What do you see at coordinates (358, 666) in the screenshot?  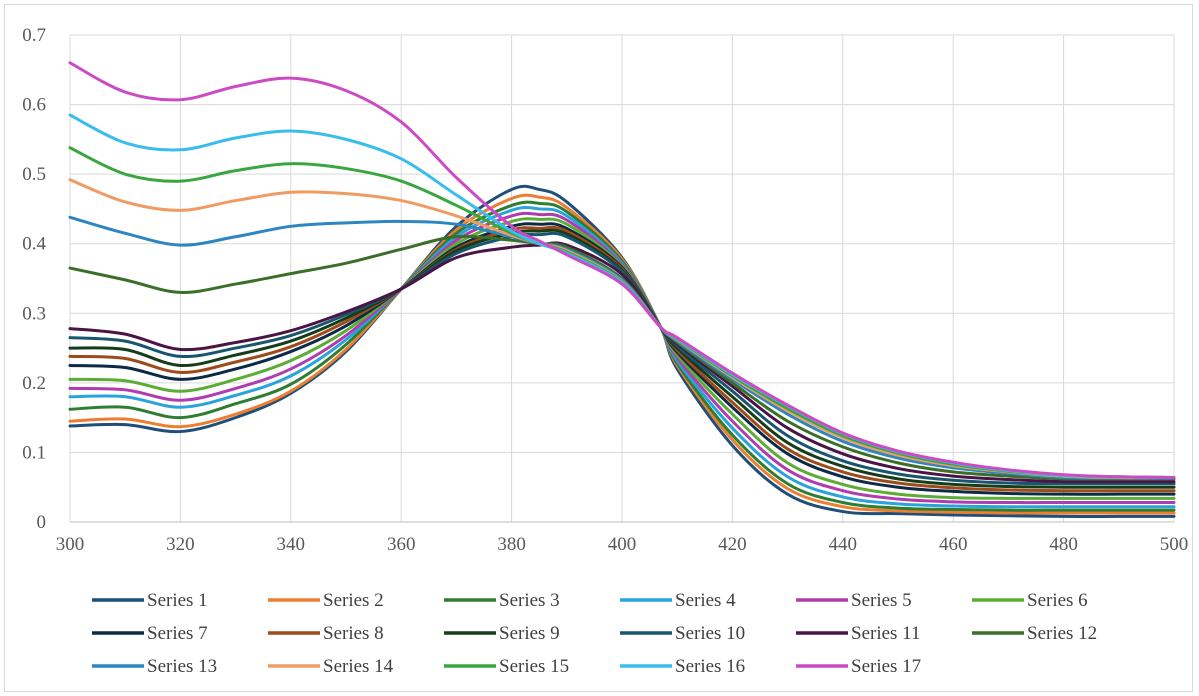 I see `legend-label: Series 14` at bounding box center [358, 666].